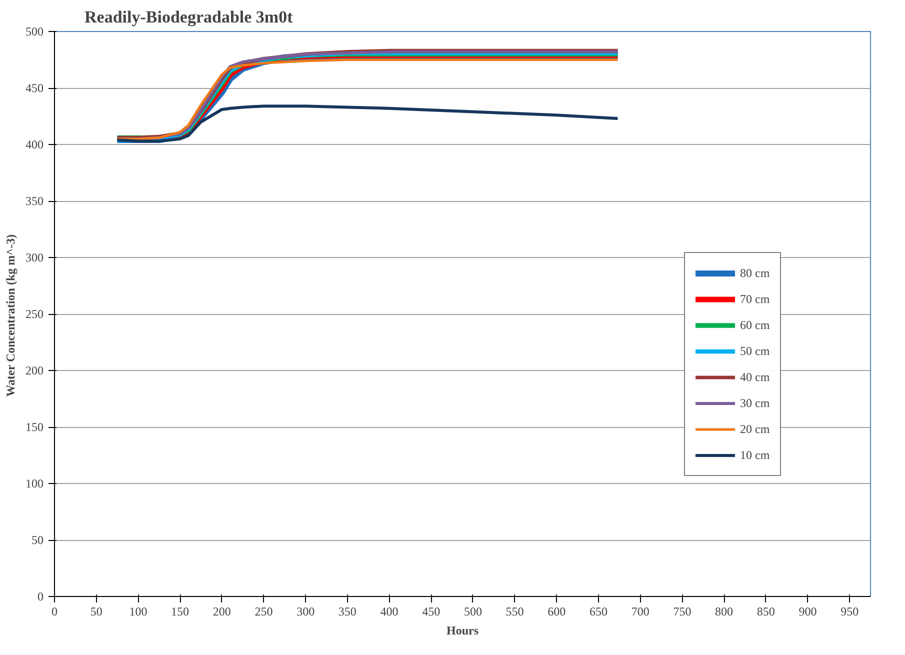 This screenshot has height=655, width=905. What do you see at coordinates (35, 427) in the screenshot?
I see `y-tick-label: 150` at bounding box center [35, 427].